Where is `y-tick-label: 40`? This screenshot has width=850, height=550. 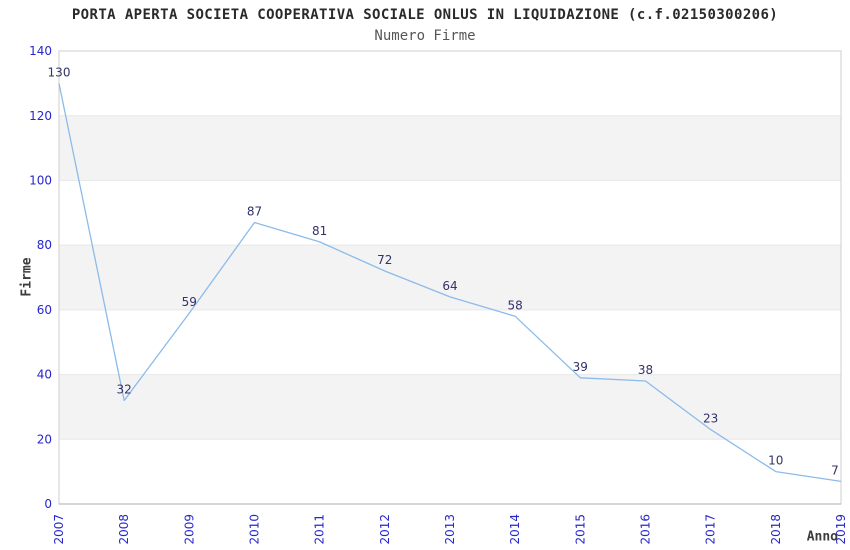
y-tick-label: 40 is located at coordinates (44, 375).